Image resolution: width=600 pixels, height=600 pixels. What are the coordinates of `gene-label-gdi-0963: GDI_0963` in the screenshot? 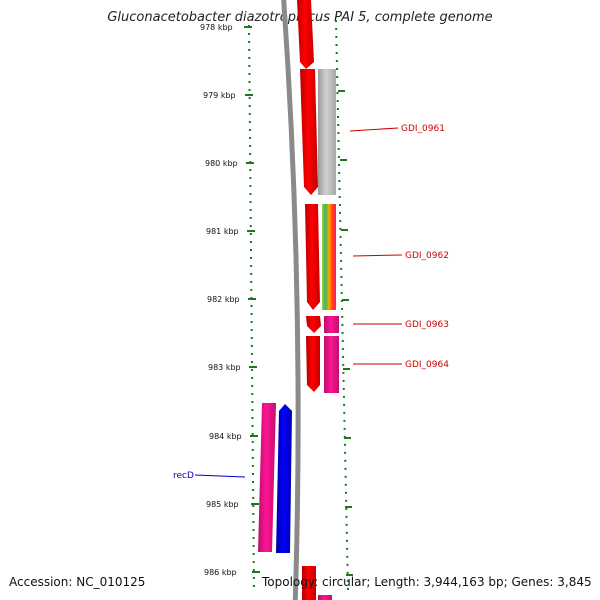 It's located at (427, 325).